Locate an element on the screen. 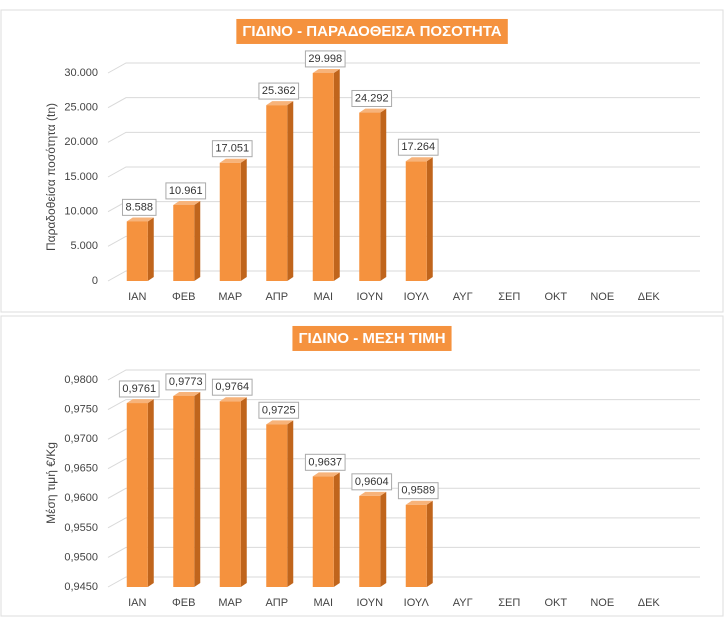 The height and width of the screenshot is (617, 724). data-label-group: 29.998 is located at coordinates (325, 59).